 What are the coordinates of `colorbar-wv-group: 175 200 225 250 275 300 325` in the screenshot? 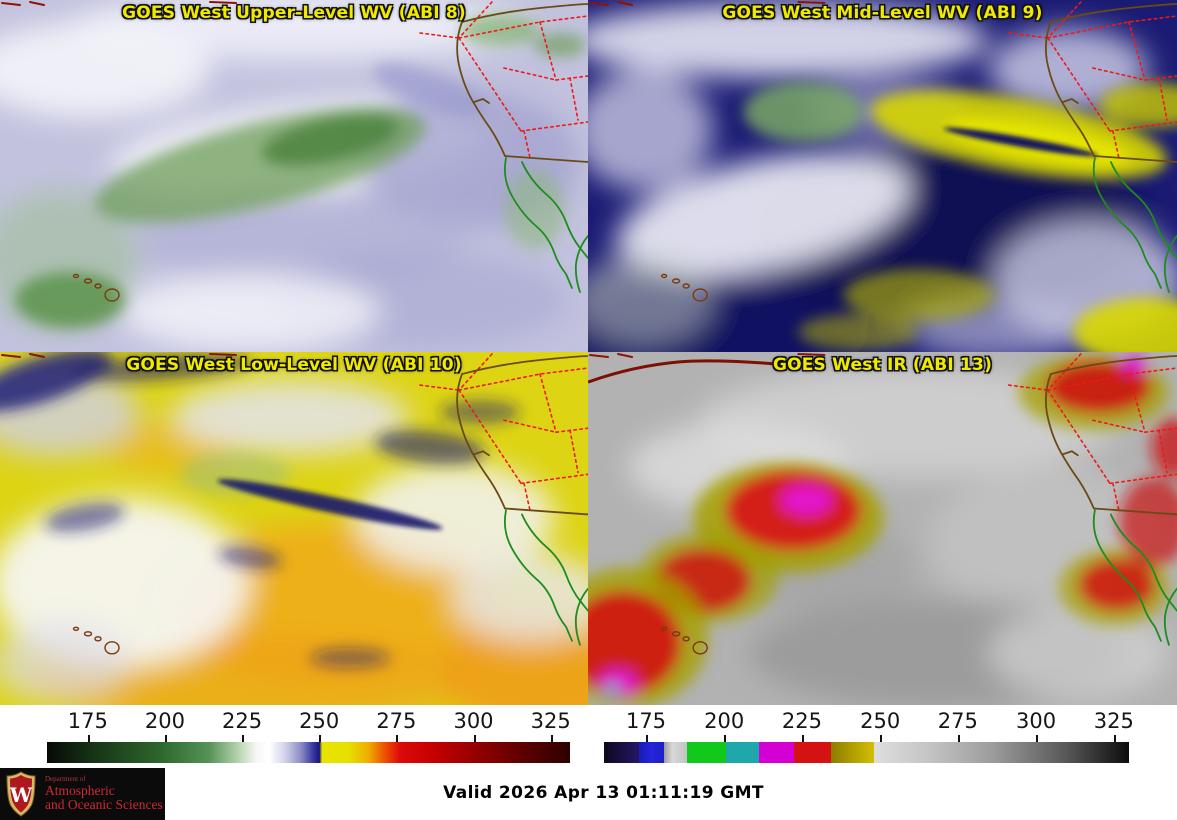 It's located at (294, 736).